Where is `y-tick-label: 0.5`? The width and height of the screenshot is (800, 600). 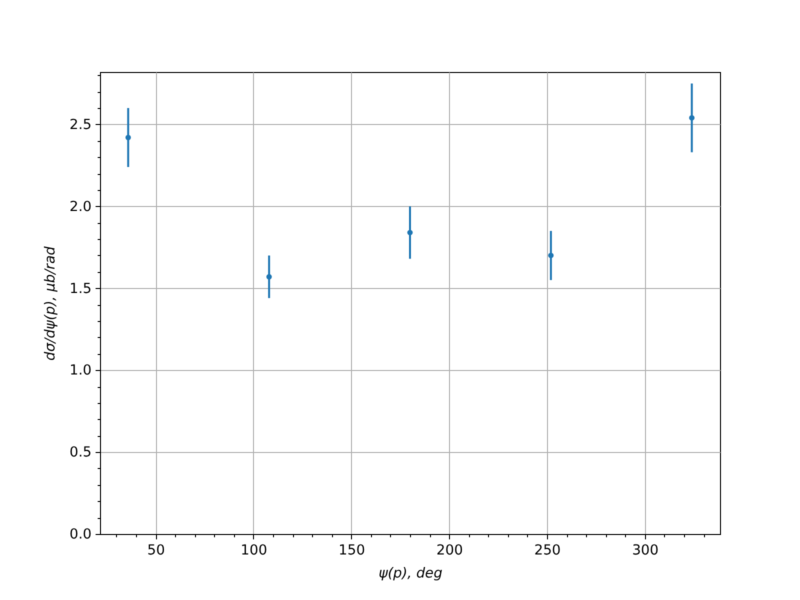 y-tick-label: 0.5 is located at coordinates (81, 452).